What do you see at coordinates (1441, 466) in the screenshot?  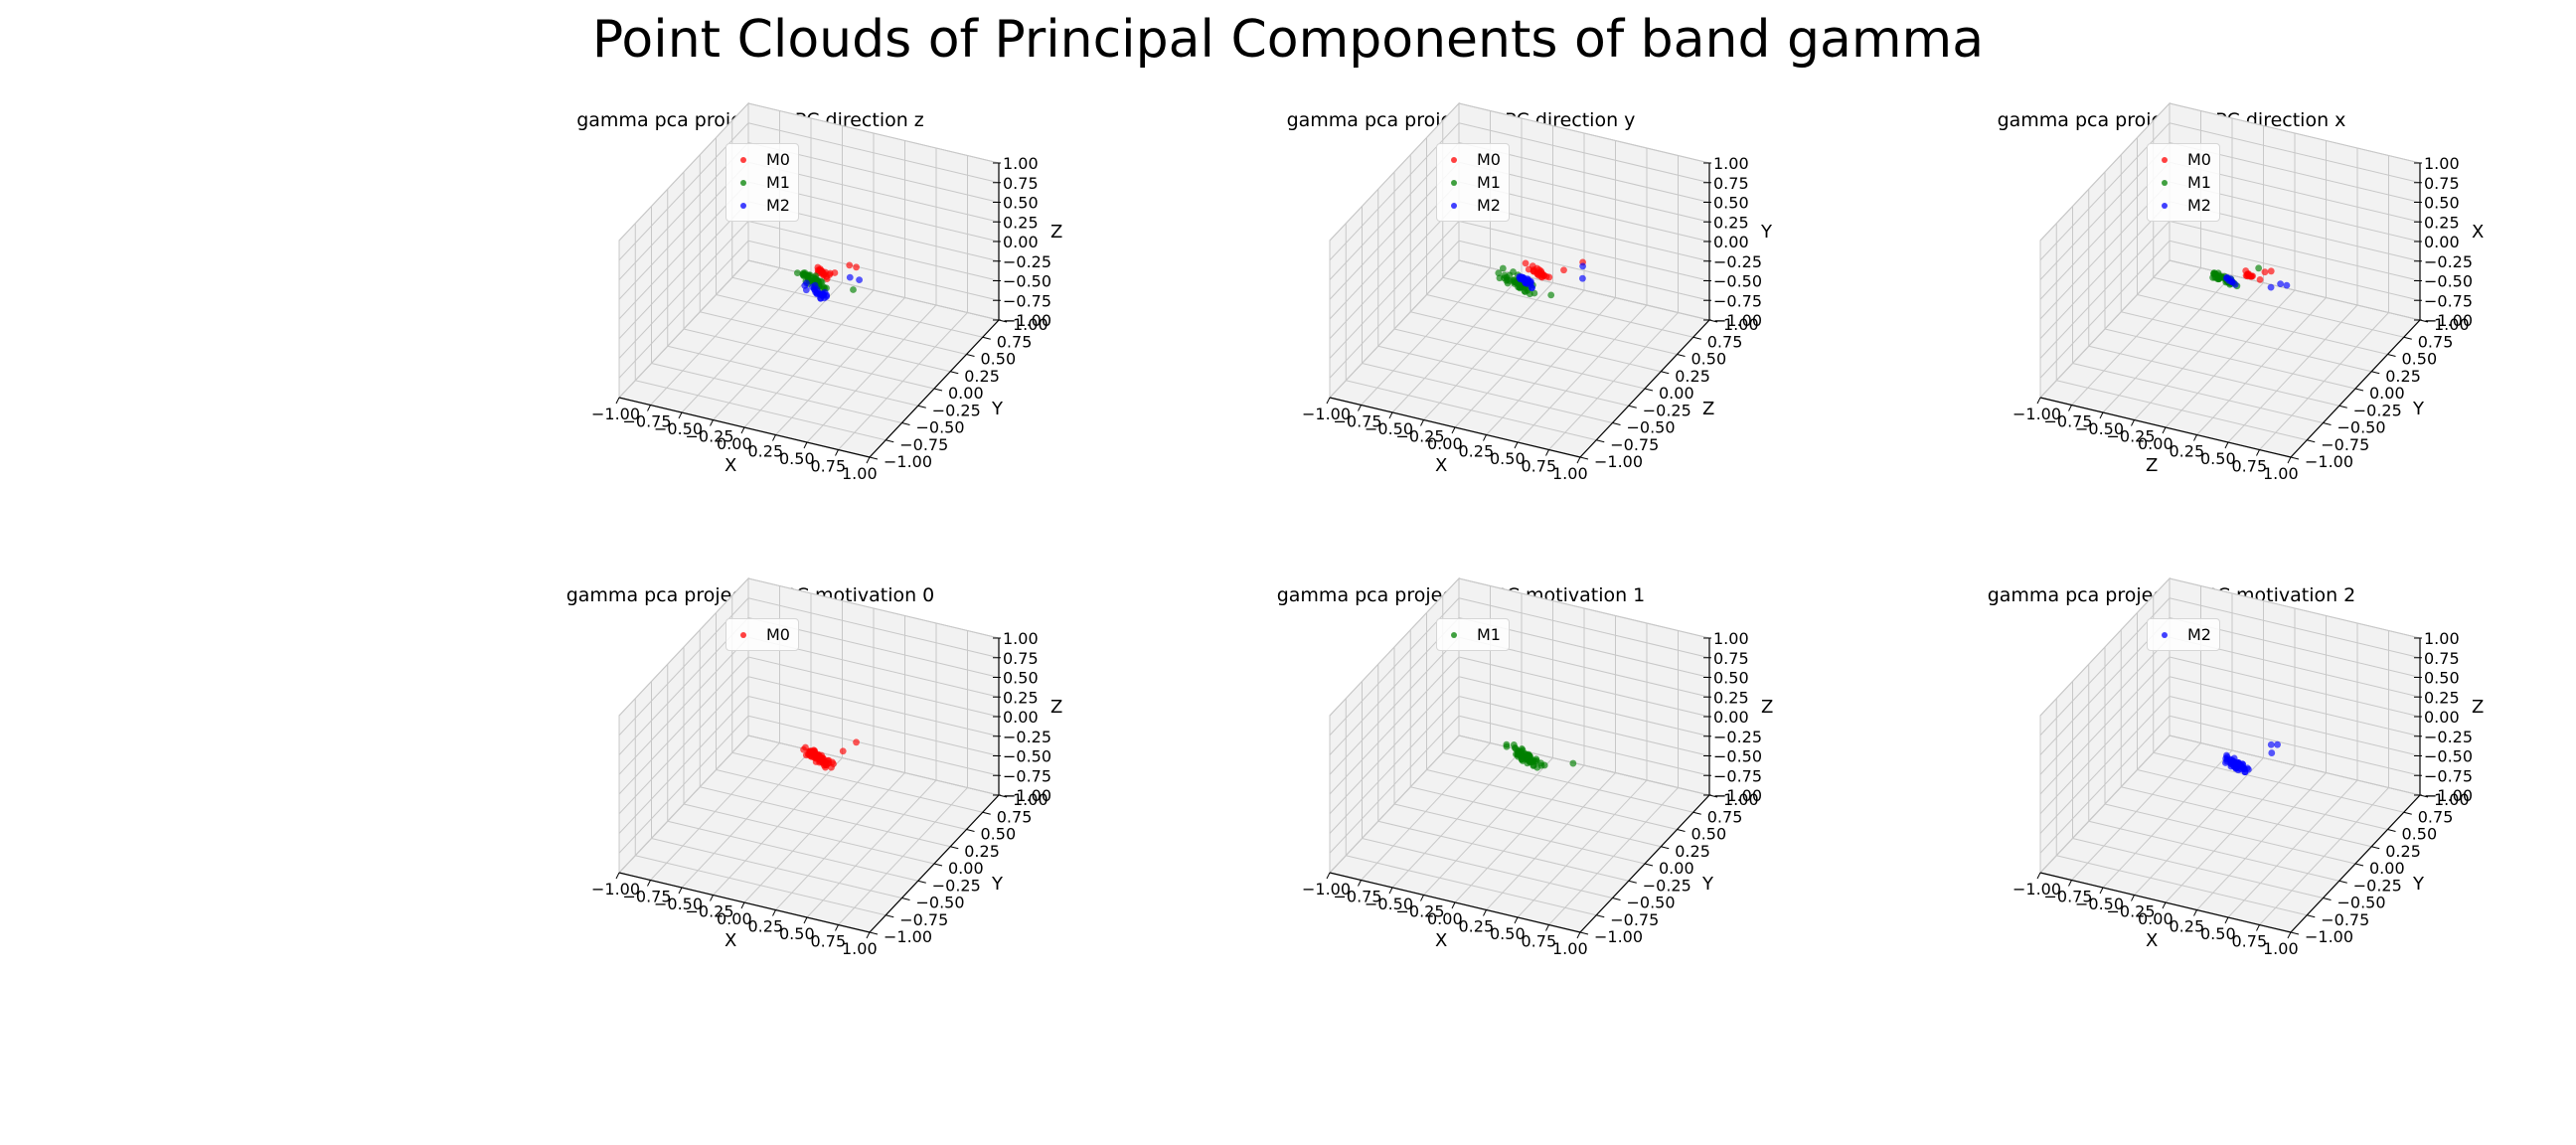 I see `x-axis-label: X` at bounding box center [1441, 466].